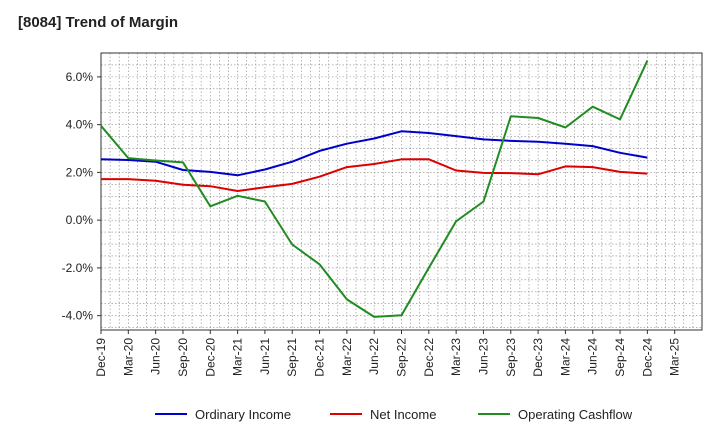 The width and height of the screenshot is (720, 440). Describe the element at coordinates (292, 357) in the screenshot. I see `x-tick-label: Sep-21` at that location.